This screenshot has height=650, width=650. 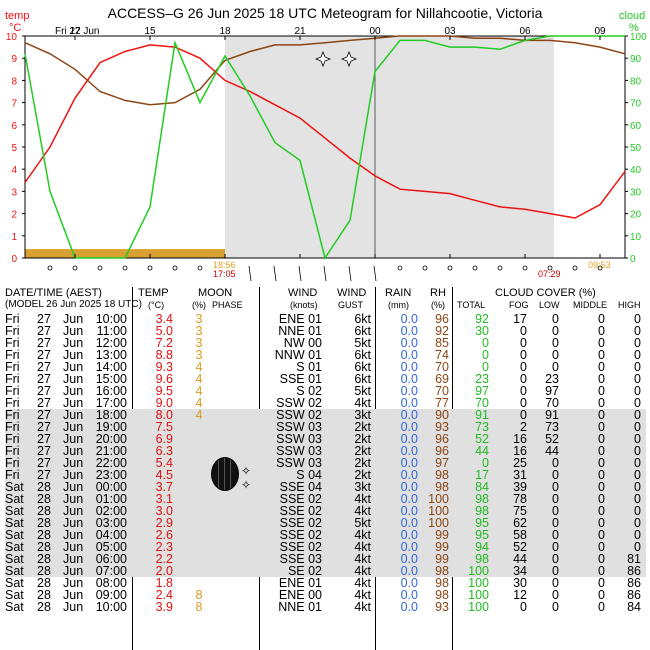 What do you see at coordinates (520, 559) in the screenshot?
I see `cell-fog: 44` at bounding box center [520, 559].